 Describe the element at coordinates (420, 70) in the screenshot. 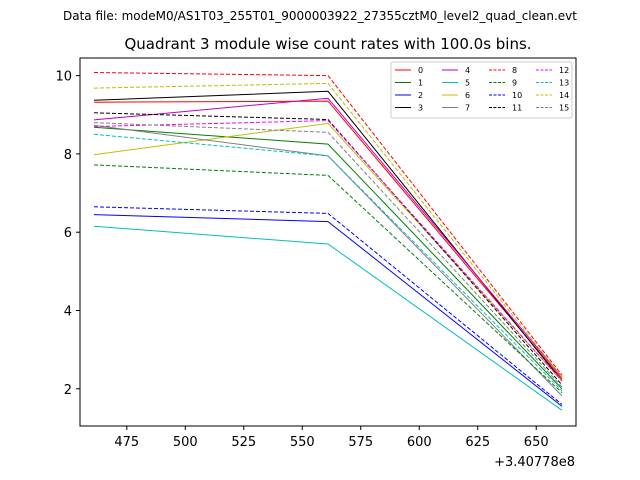

I see `legend-label-0: 0` at that location.